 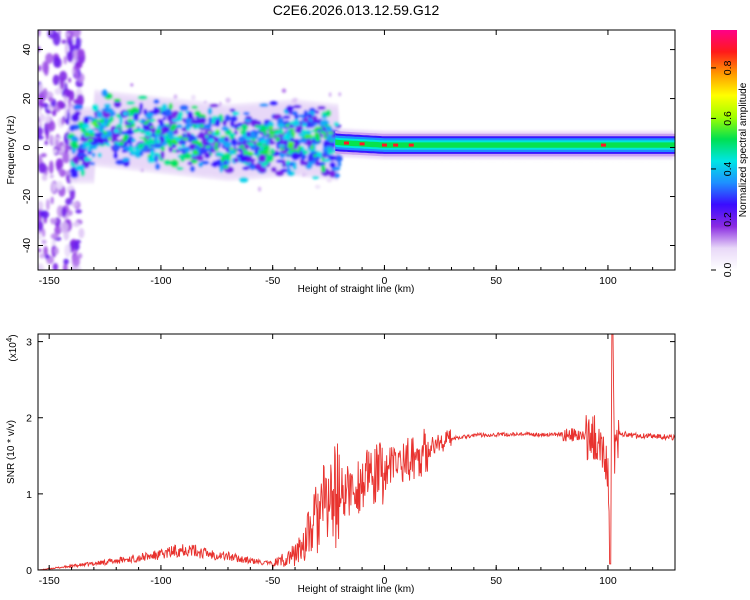 I want to click on snr-xtick-label: 0, so click(x=385, y=581).